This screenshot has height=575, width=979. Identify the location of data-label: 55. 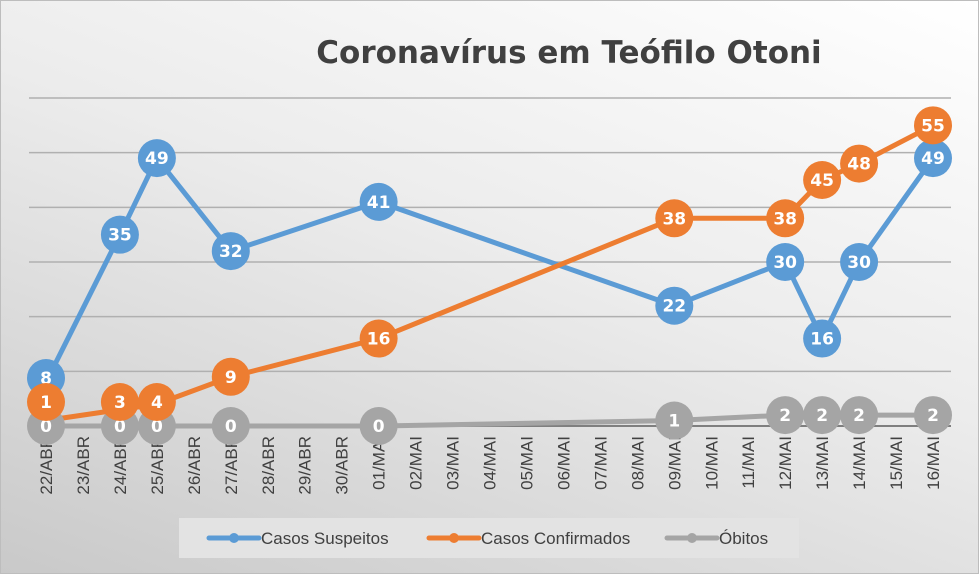
(933, 126).